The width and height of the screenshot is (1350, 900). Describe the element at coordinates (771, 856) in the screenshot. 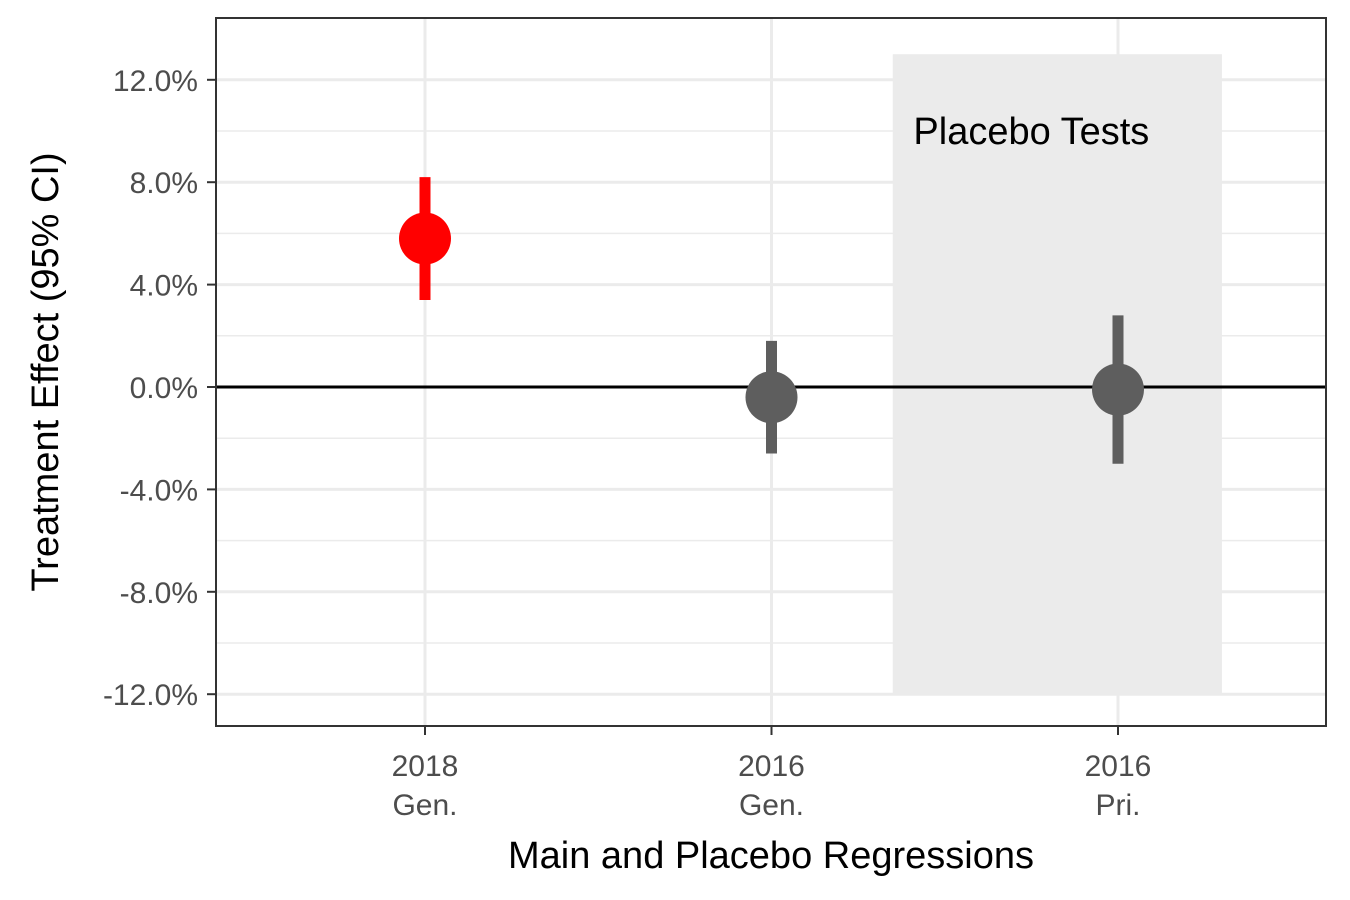

I see `x-axis-title: Main and Placebo Regressions` at that location.